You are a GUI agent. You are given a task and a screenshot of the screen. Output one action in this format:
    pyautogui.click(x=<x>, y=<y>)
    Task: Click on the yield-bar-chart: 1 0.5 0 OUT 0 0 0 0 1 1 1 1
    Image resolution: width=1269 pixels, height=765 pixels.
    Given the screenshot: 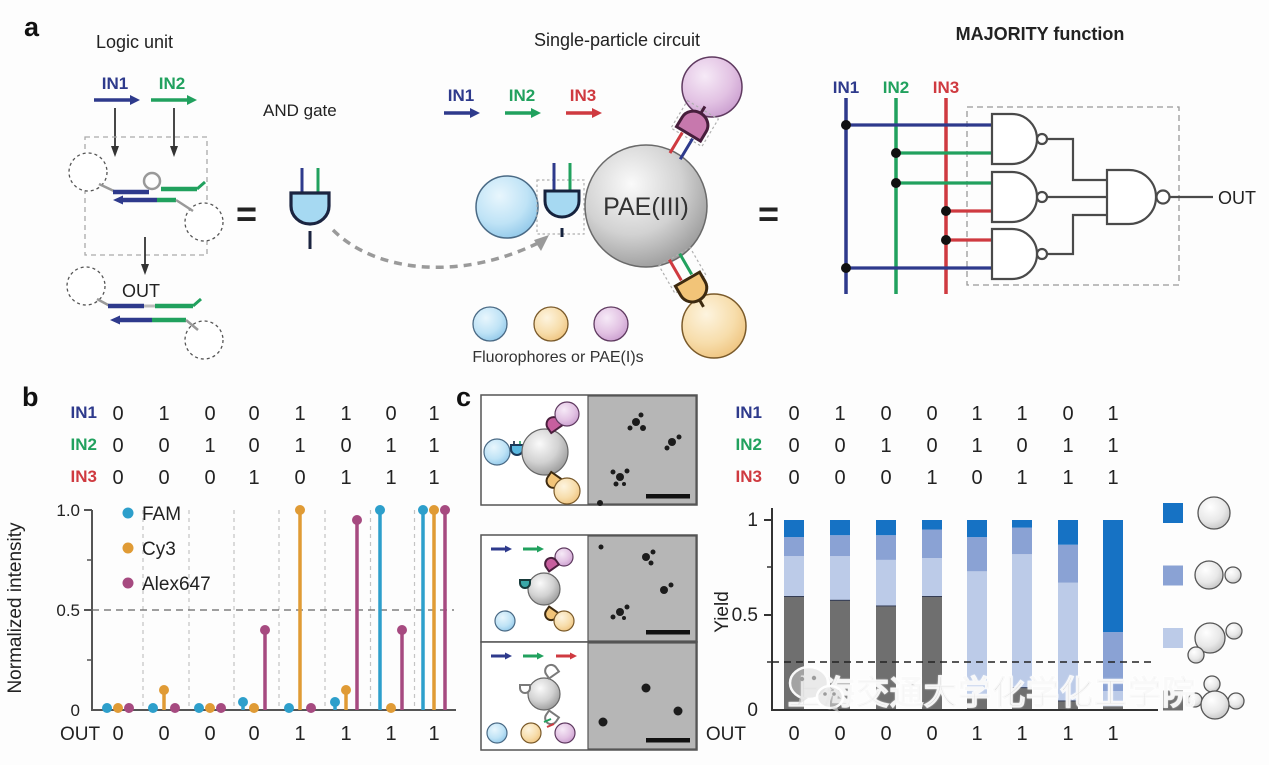 What is the action you would take?
    pyautogui.click(x=975, y=620)
    